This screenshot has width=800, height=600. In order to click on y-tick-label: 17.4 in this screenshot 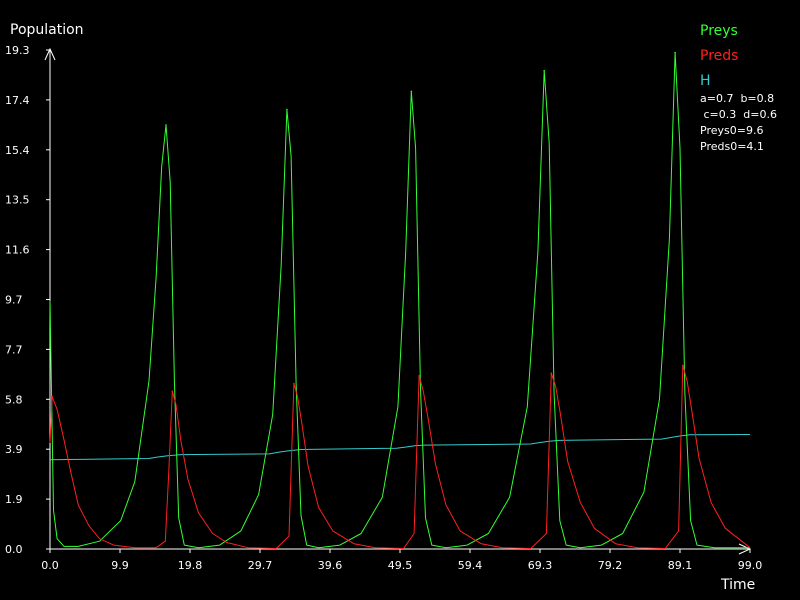, I will do `click(17, 100)`.